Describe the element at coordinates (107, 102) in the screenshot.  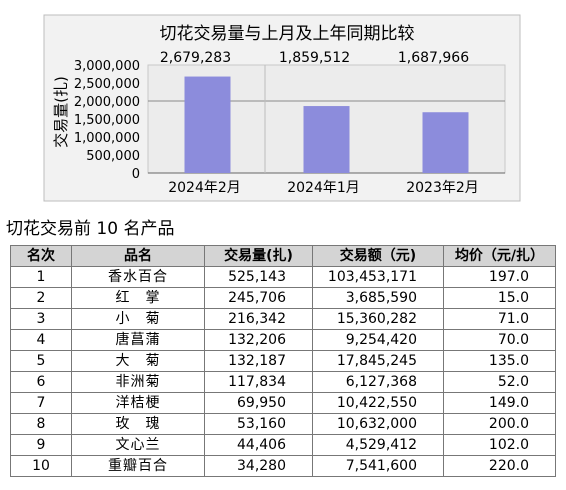
I see `y-tick-label: 2,000,000` at that location.